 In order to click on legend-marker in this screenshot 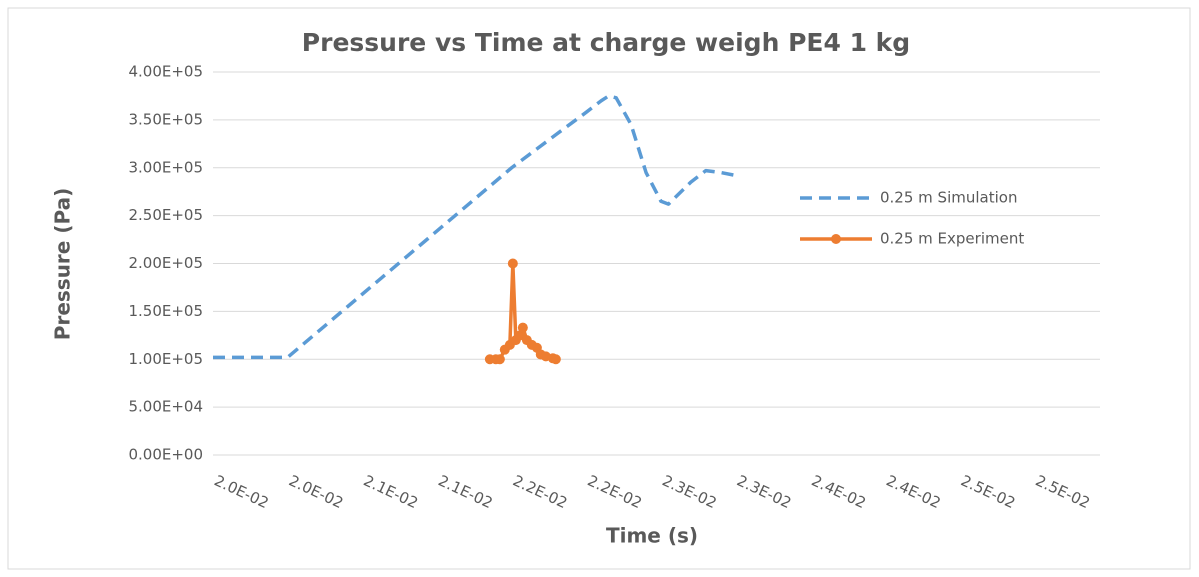, I will do `click(836, 239)`.